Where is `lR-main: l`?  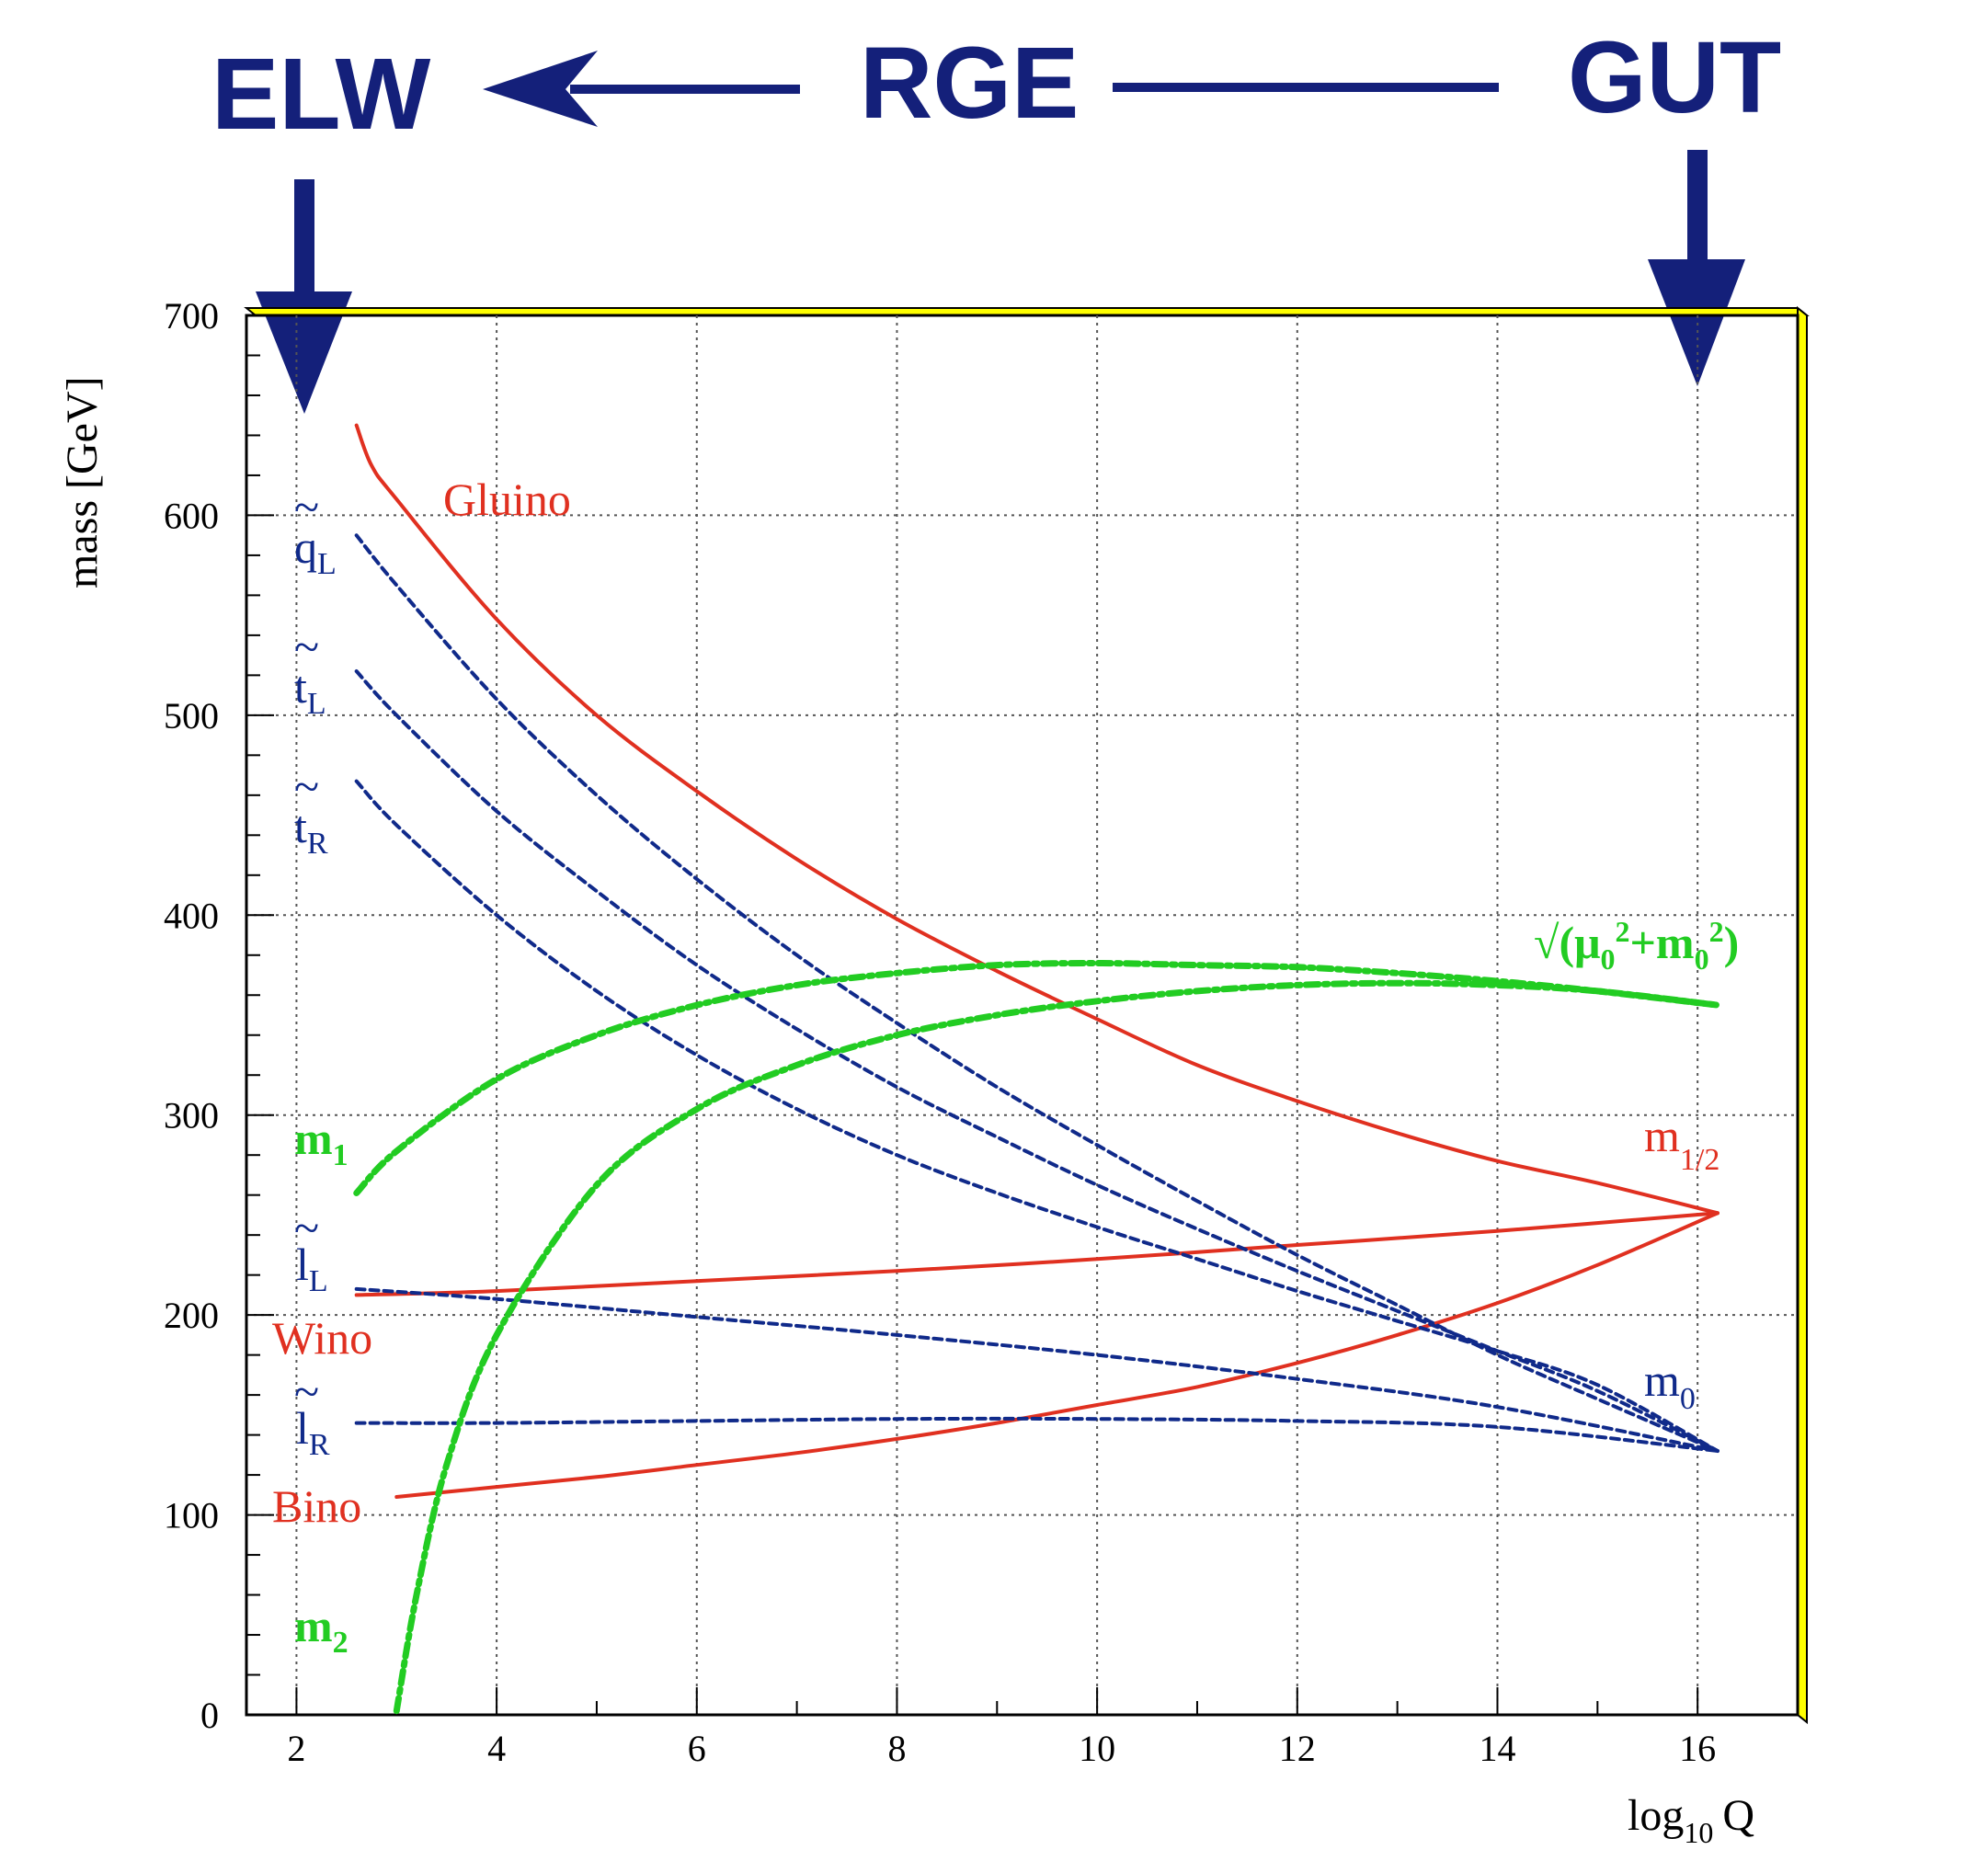 lR-main: l is located at coordinates (302, 1428).